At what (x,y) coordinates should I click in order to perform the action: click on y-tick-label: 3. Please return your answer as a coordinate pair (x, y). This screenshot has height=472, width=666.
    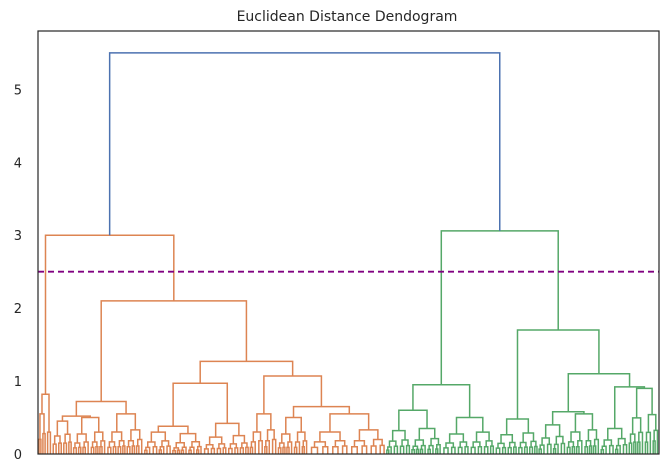
    Looking at the image, I should click on (18, 236).